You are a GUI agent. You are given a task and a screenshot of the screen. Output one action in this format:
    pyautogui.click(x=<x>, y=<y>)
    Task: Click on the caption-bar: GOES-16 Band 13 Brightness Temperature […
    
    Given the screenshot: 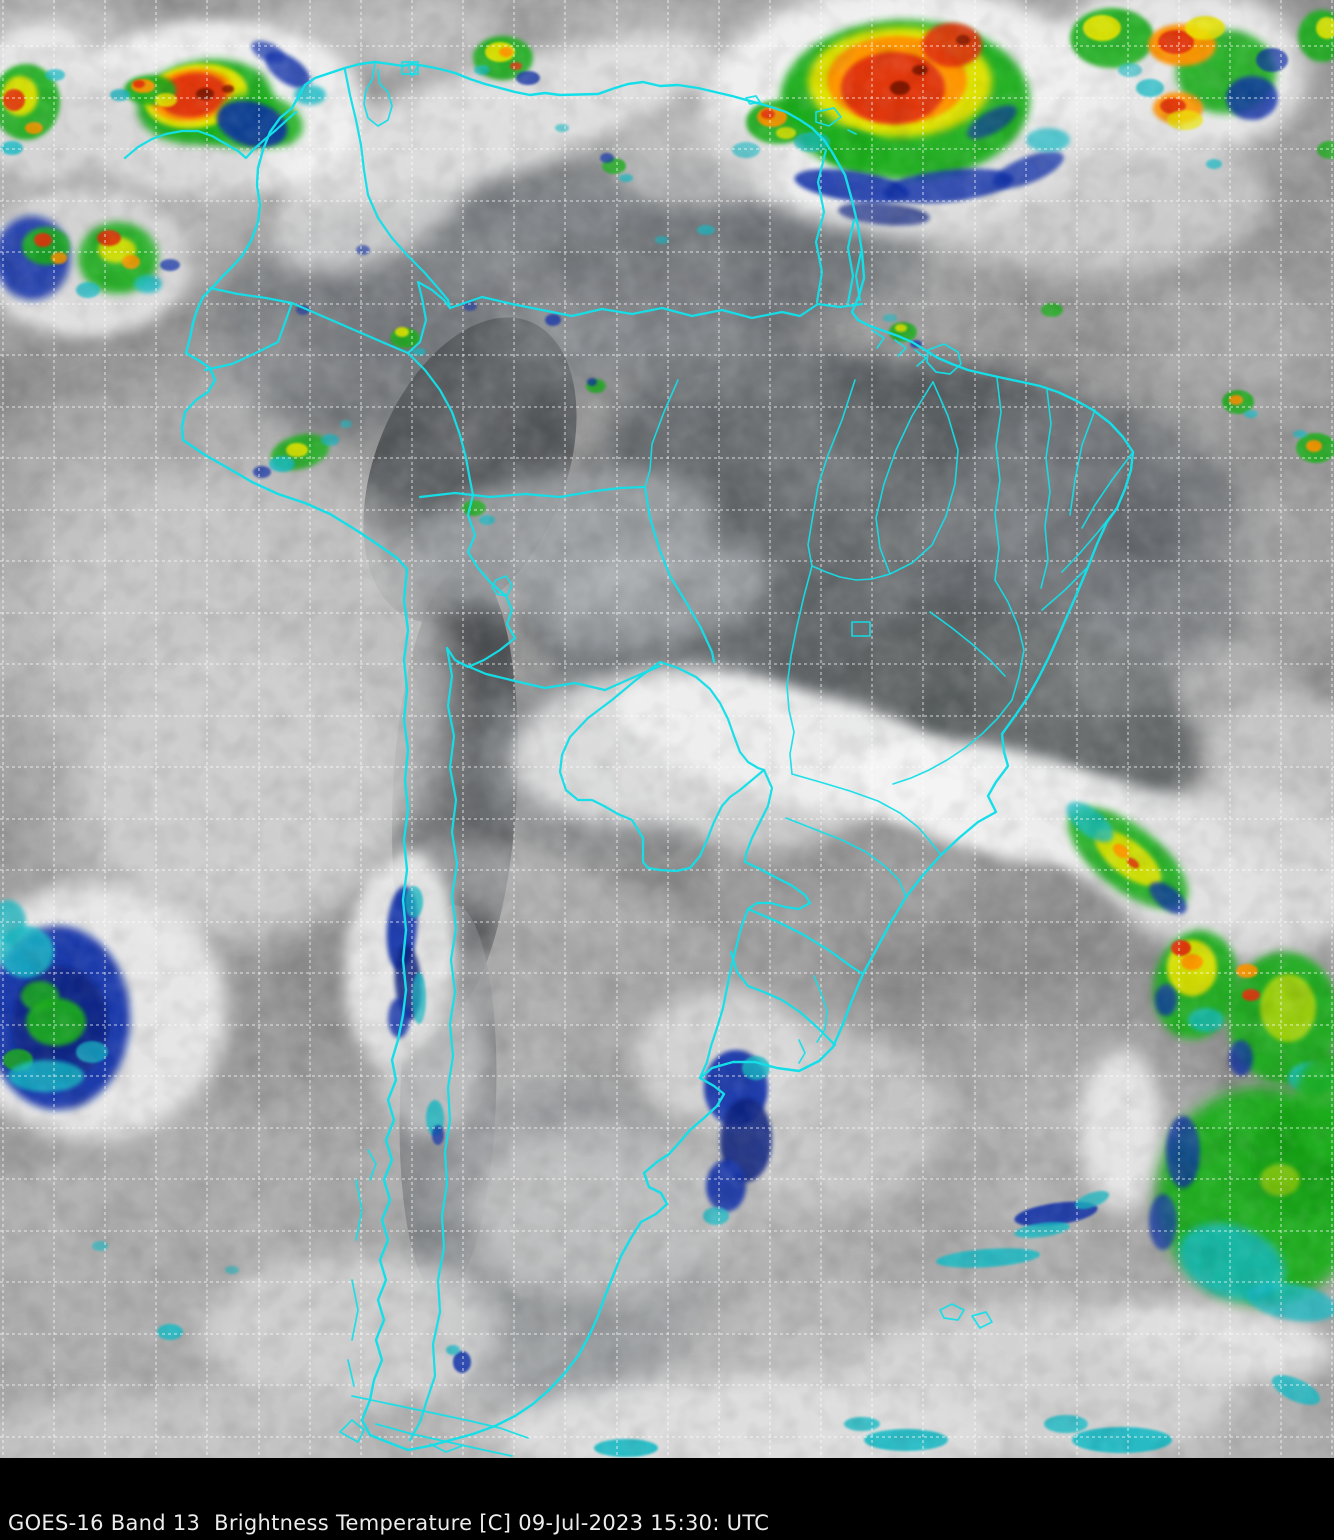 What is the action you would take?
    pyautogui.click(x=667, y=1499)
    